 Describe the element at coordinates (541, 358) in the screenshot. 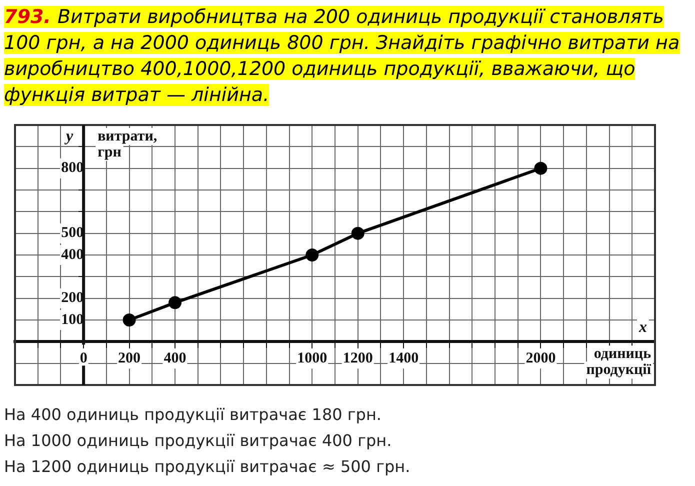

I see `x-tick-label: 2000` at that location.